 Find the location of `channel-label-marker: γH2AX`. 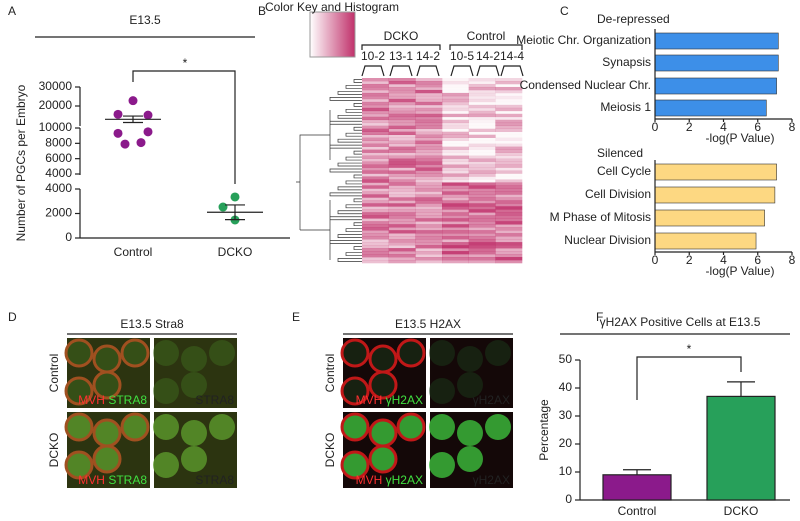

channel-label-marker: γH2AX is located at coordinates (404, 400).